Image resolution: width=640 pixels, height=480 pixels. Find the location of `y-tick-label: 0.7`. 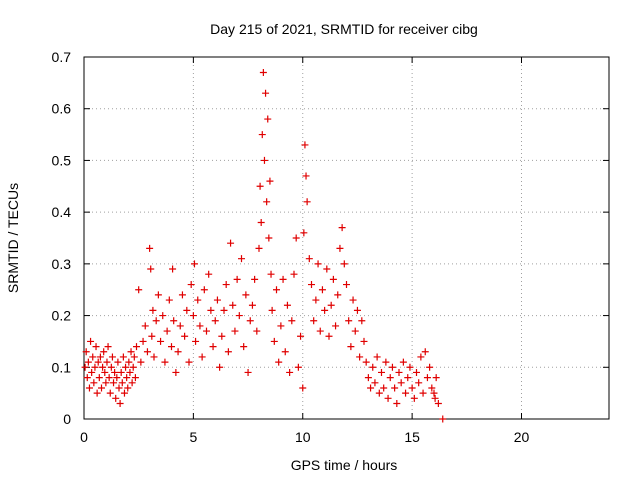

y-tick-label: 0.7 is located at coordinates (62, 57).